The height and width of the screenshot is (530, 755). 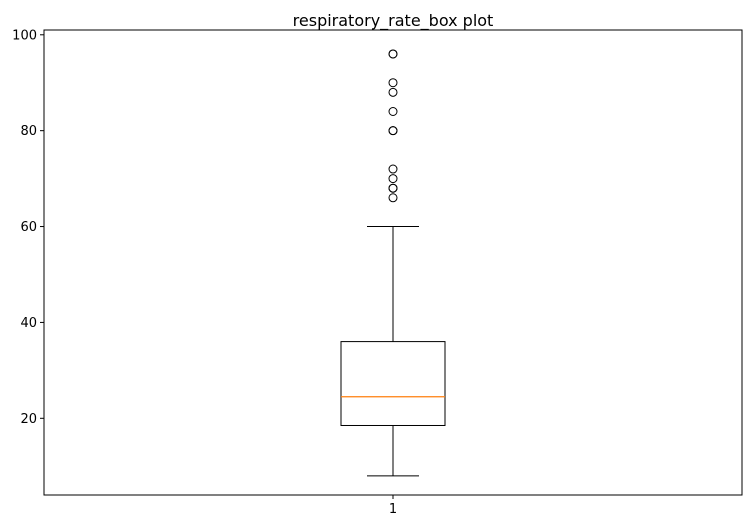 I want to click on y-tick-label: 80, so click(x=28, y=131).